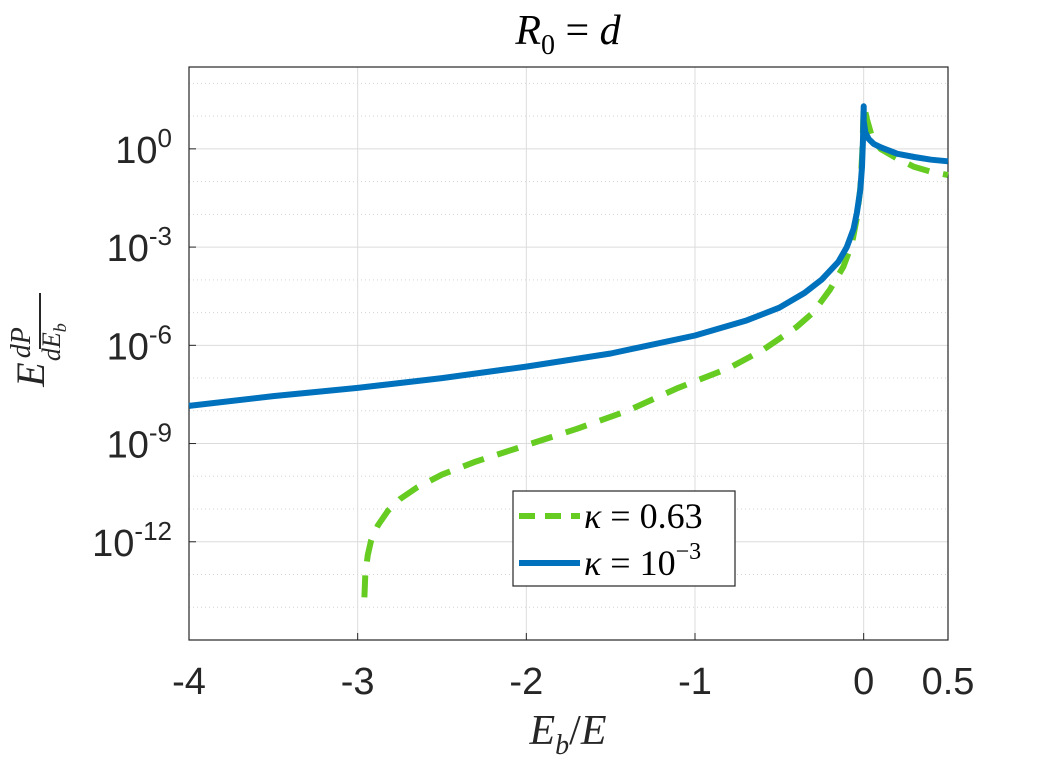  Describe the element at coordinates (139, 442) in the screenshot. I see `y-tick-label: 10⁻⁹` at that location.